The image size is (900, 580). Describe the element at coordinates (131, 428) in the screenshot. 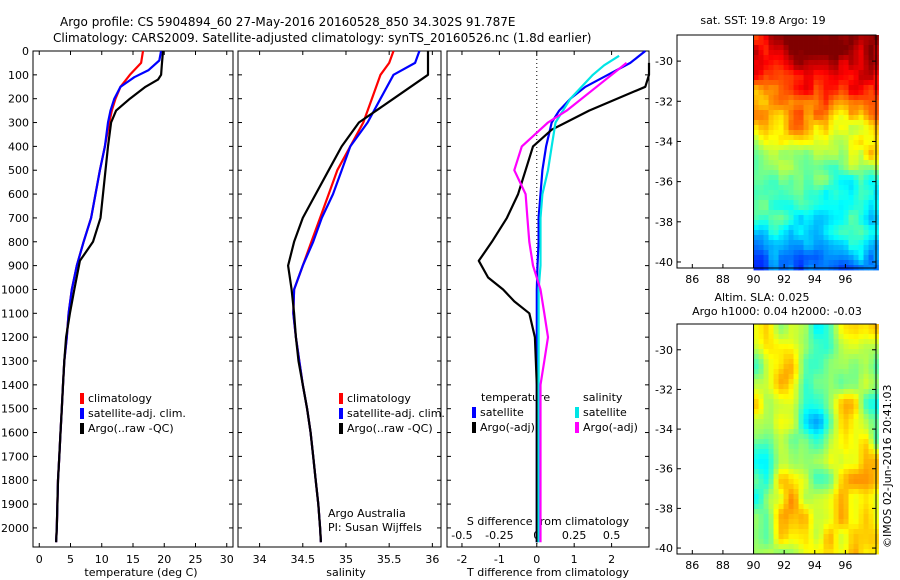

I see `legend-label: Argo(..raw -QC)` at that location.